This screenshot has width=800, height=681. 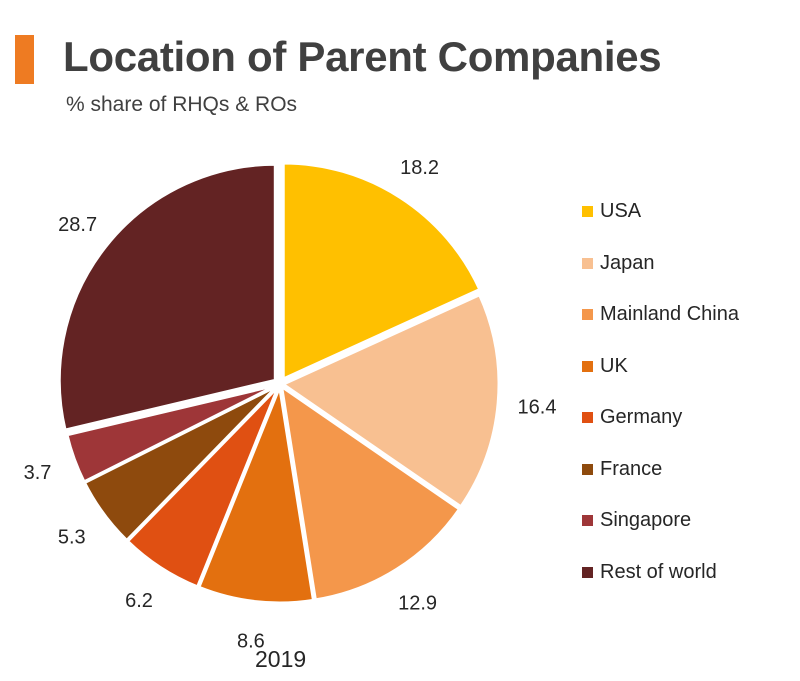 I want to click on legend-item-mainland-china: Mainland China, so click(x=660, y=314).